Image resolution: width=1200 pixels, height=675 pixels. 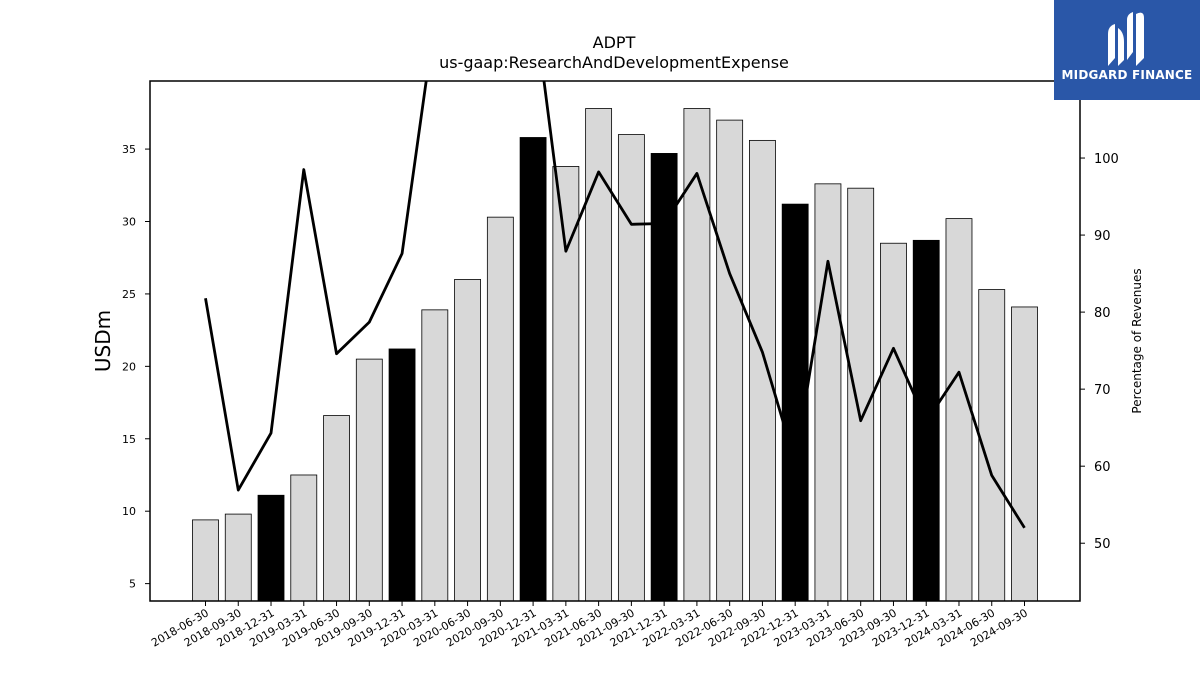 I want to click on right-axis: 50 60 70 80 90 100, so click(x=1099, y=352).